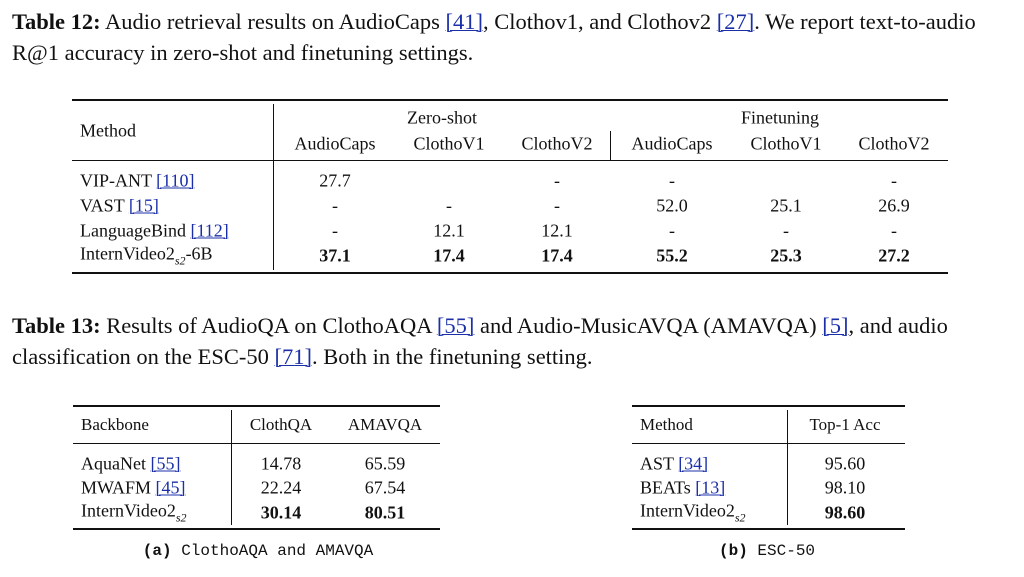  What do you see at coordinates (894, 205) in the screenshot?
I see `table-cell: 26.9` at bounding box center [894, 205].